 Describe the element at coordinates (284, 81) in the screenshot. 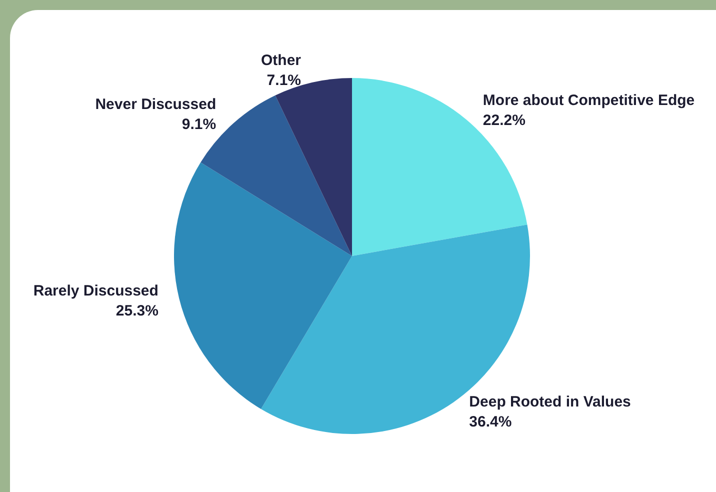

I see `data-label: 7.1%` at that location.